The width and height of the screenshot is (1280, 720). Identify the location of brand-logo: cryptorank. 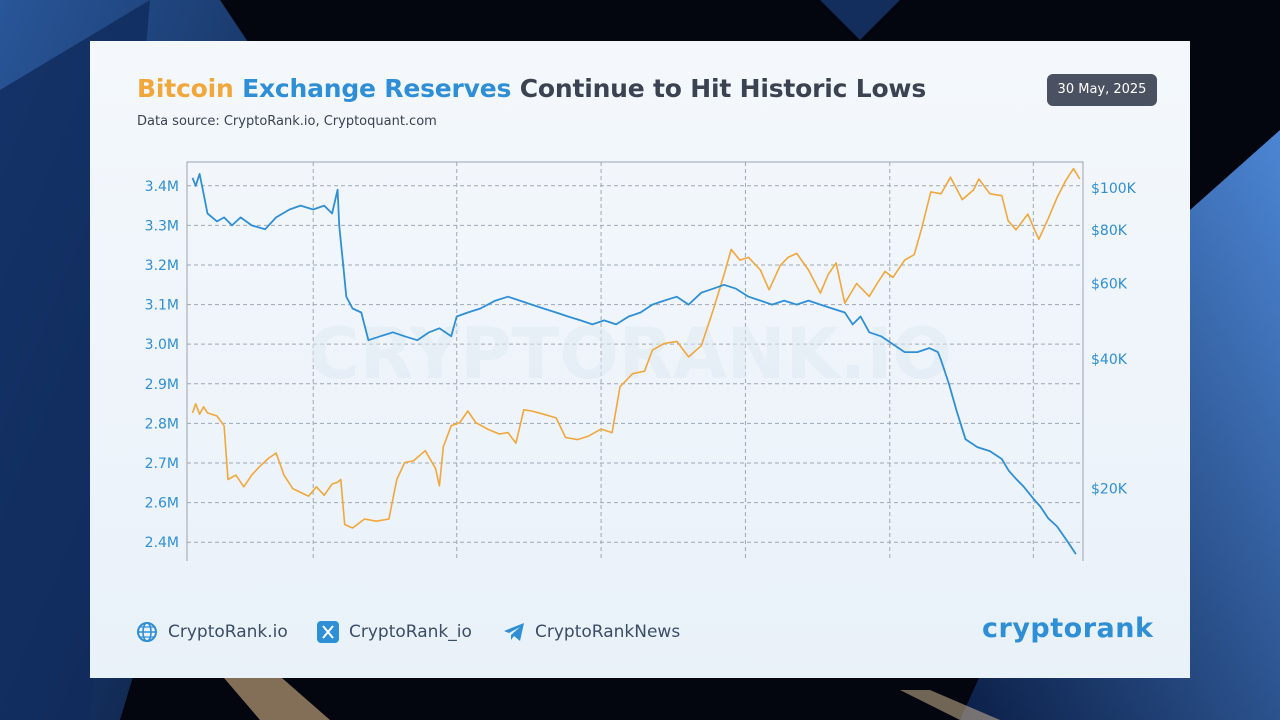
(1068, 628).